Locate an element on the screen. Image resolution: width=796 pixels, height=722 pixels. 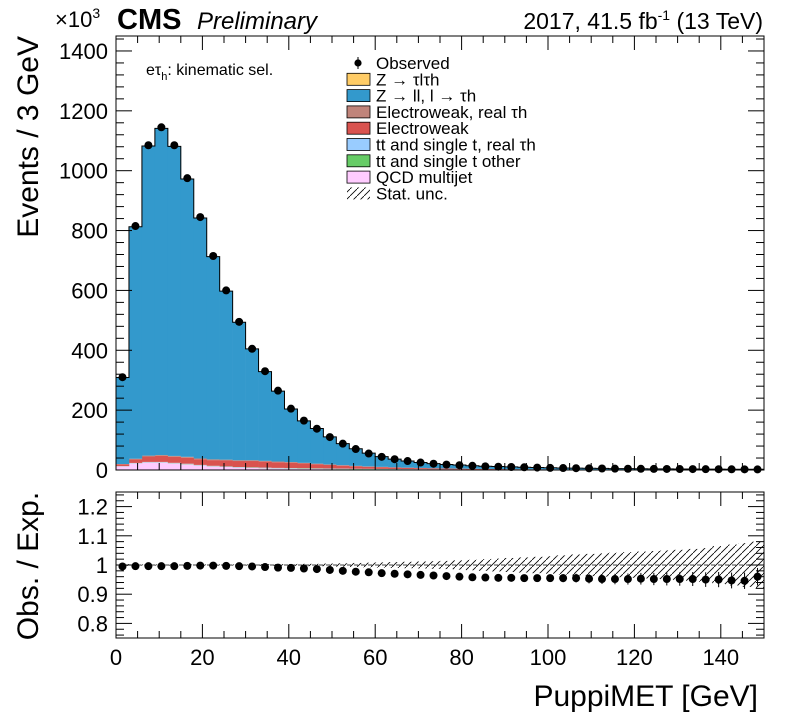
legend-label: tt and single t, real τh is located at coordinates (456, 145).